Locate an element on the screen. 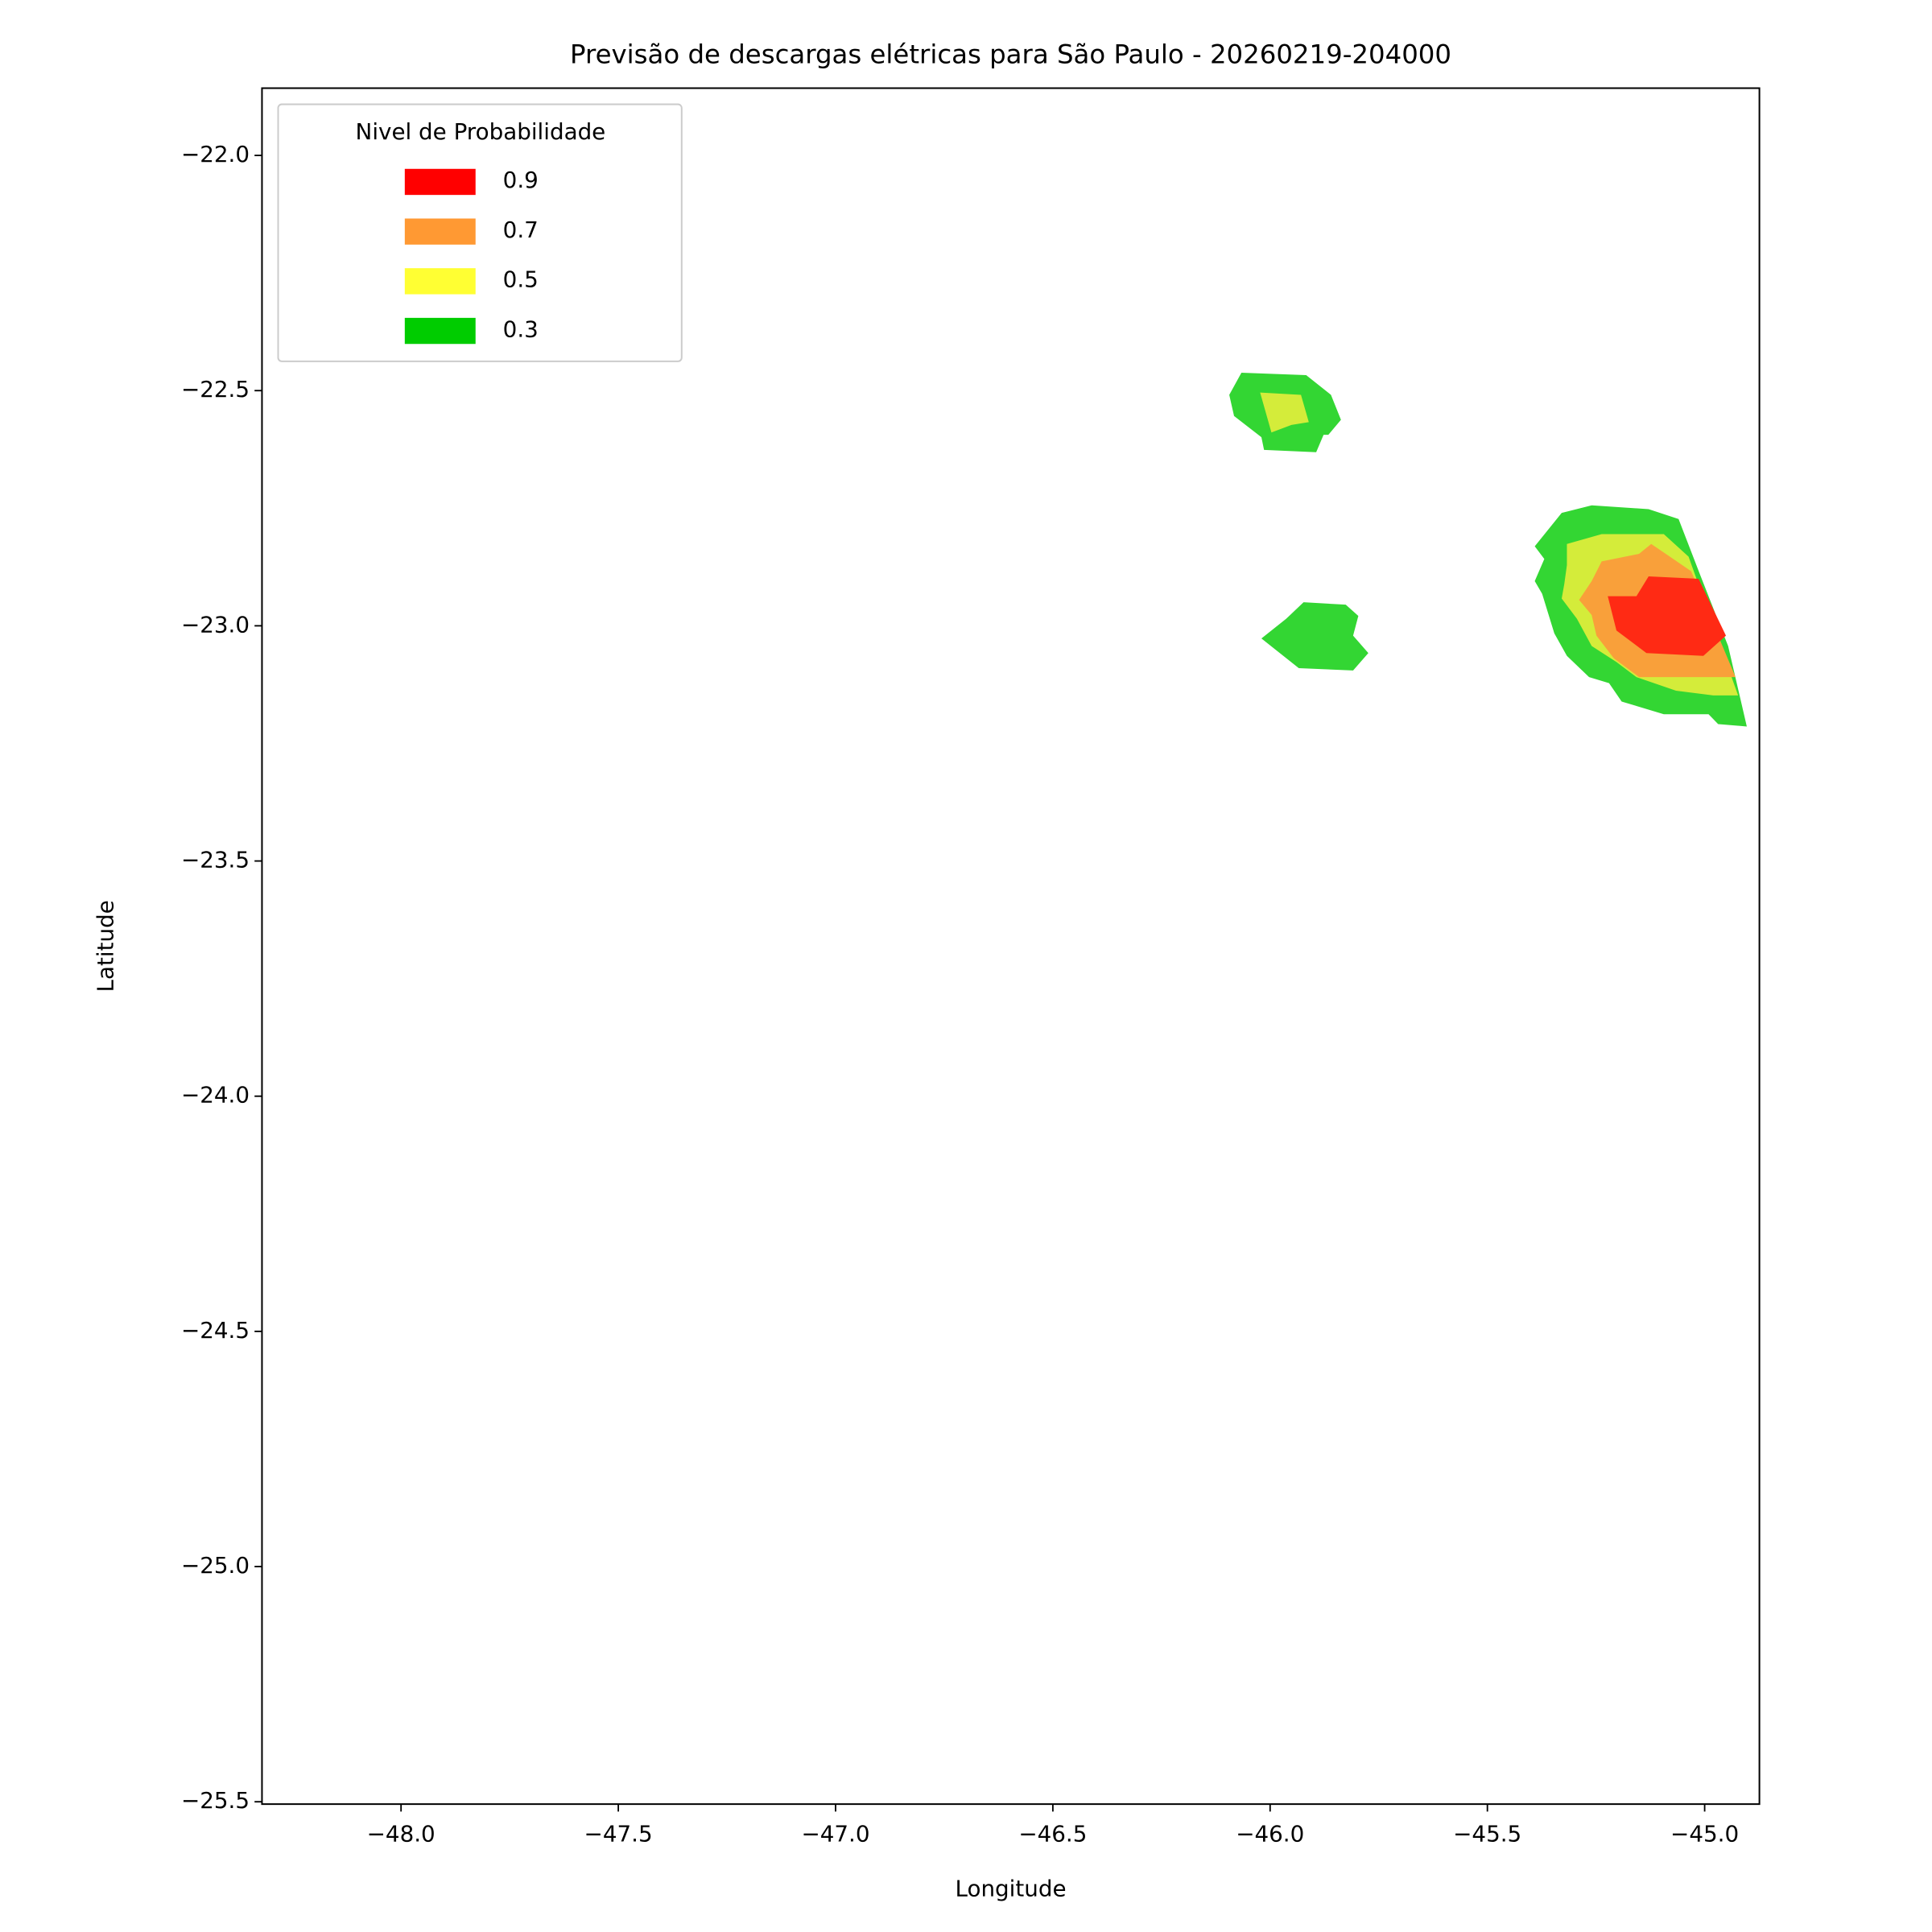 The height and width of the screenshot is (1932, 1932). x-tick-label: −46.5 is located at coordinates (1052, 1833).